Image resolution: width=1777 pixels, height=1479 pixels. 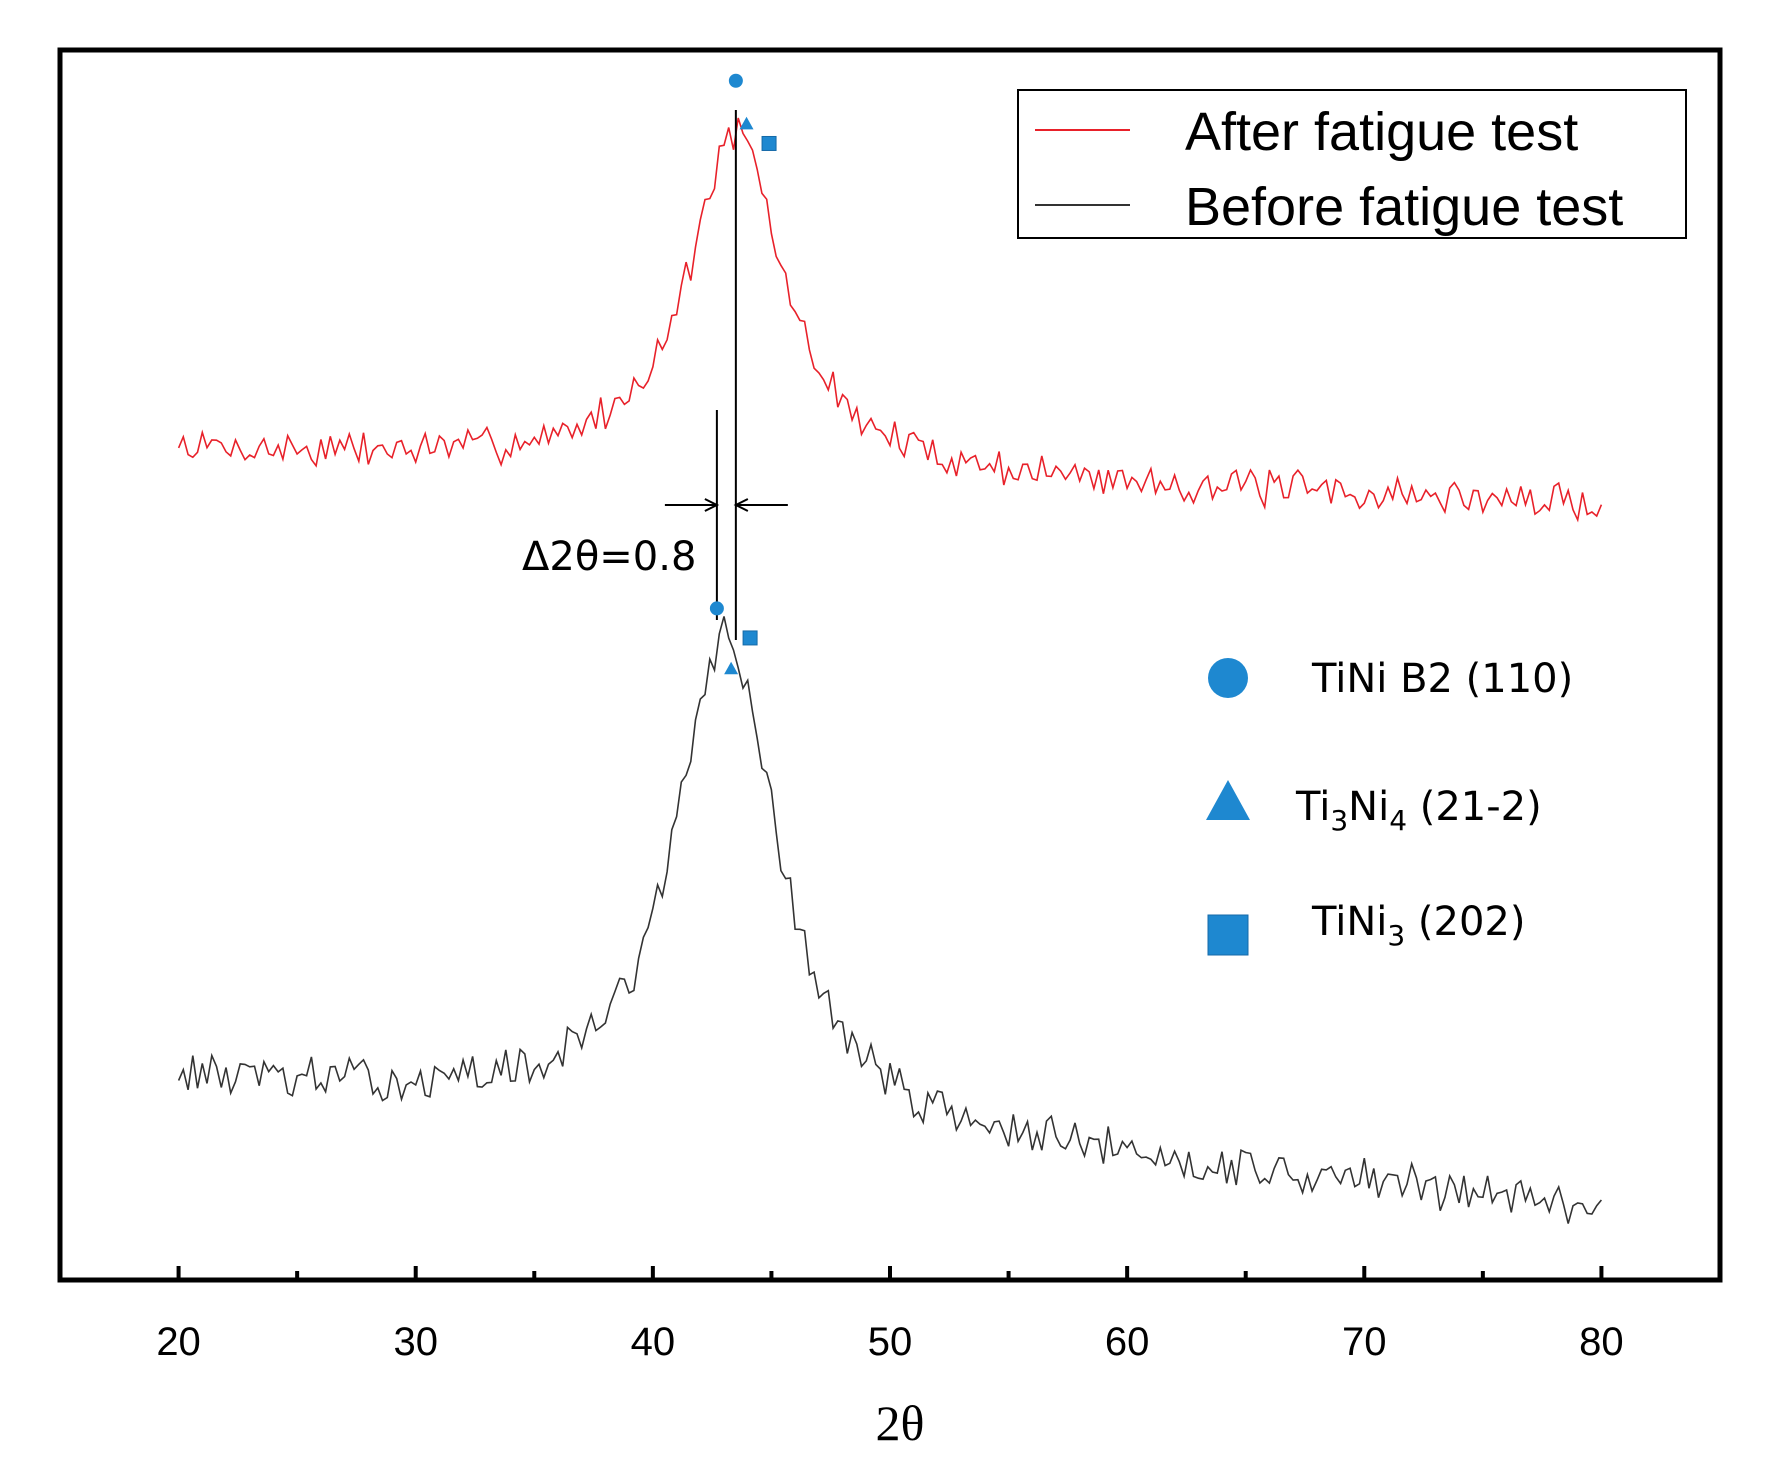 I want to click on triangle-icon, so click(x=1228, y=800).